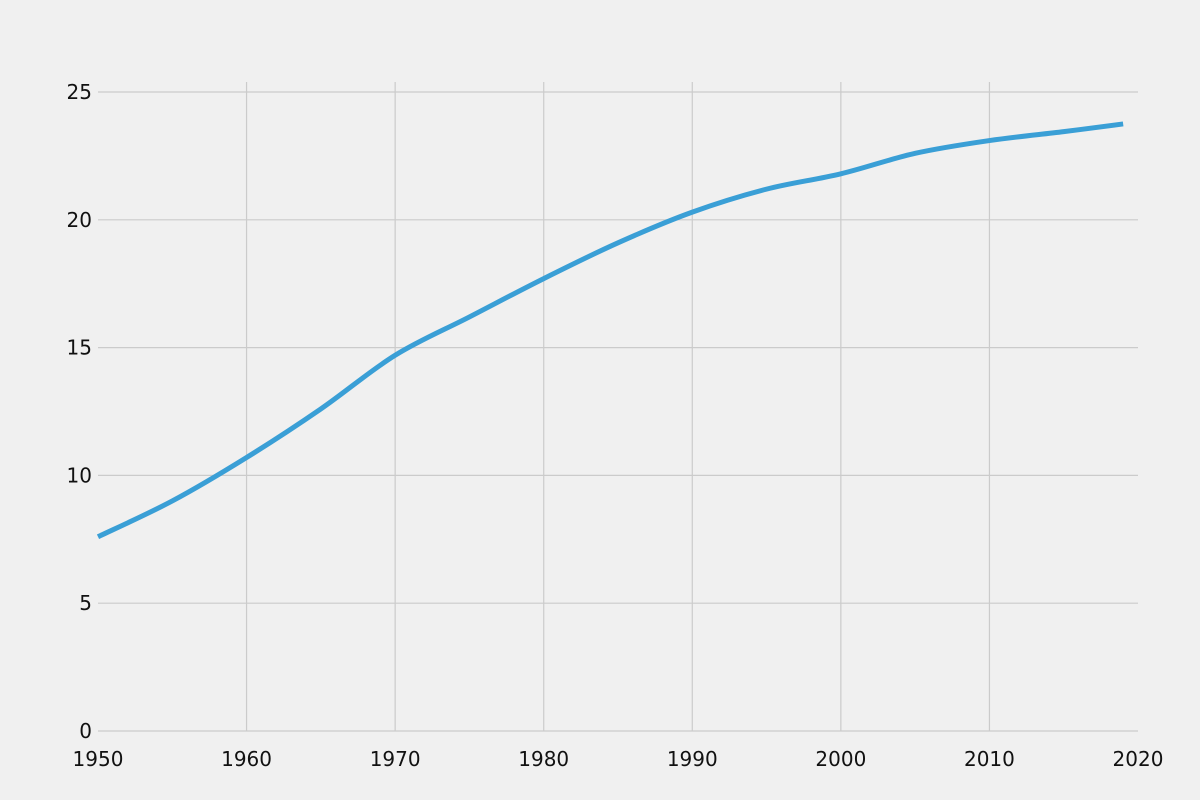  I want to click on x-tick-label-1970: 1970, so click(395, 759).